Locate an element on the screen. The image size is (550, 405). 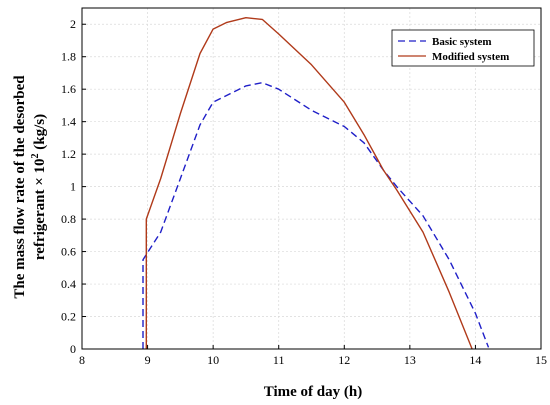
x-tick-label: 9 is located at coordinates (148, 360).